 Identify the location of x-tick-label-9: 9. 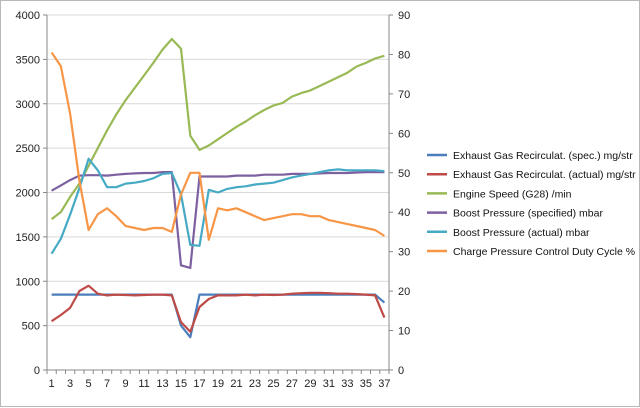
(126, 384).